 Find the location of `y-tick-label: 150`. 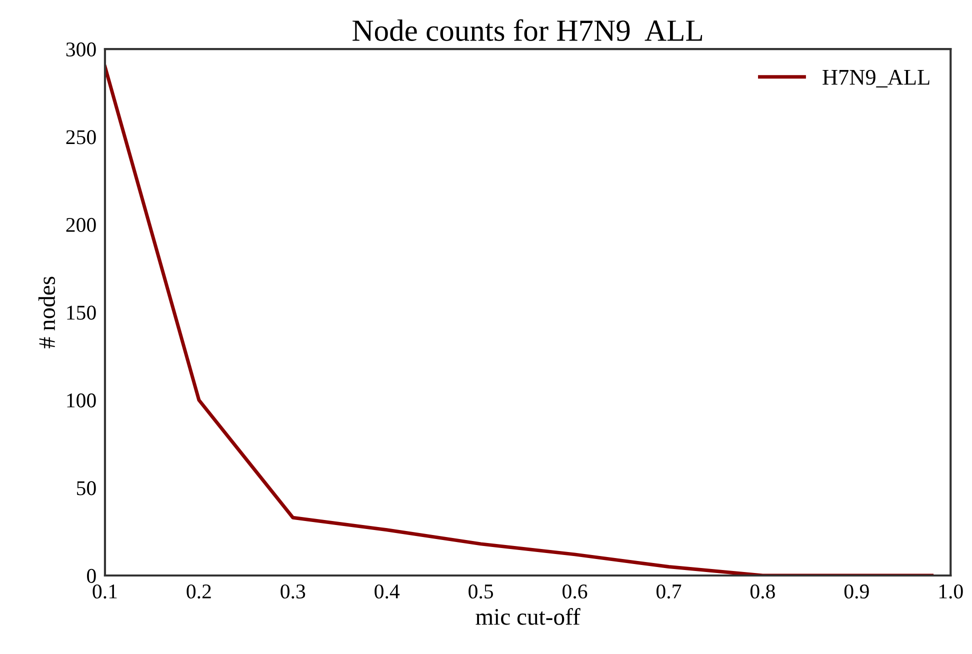

y-tick-label: 150 is located at coordinates (81, 313).